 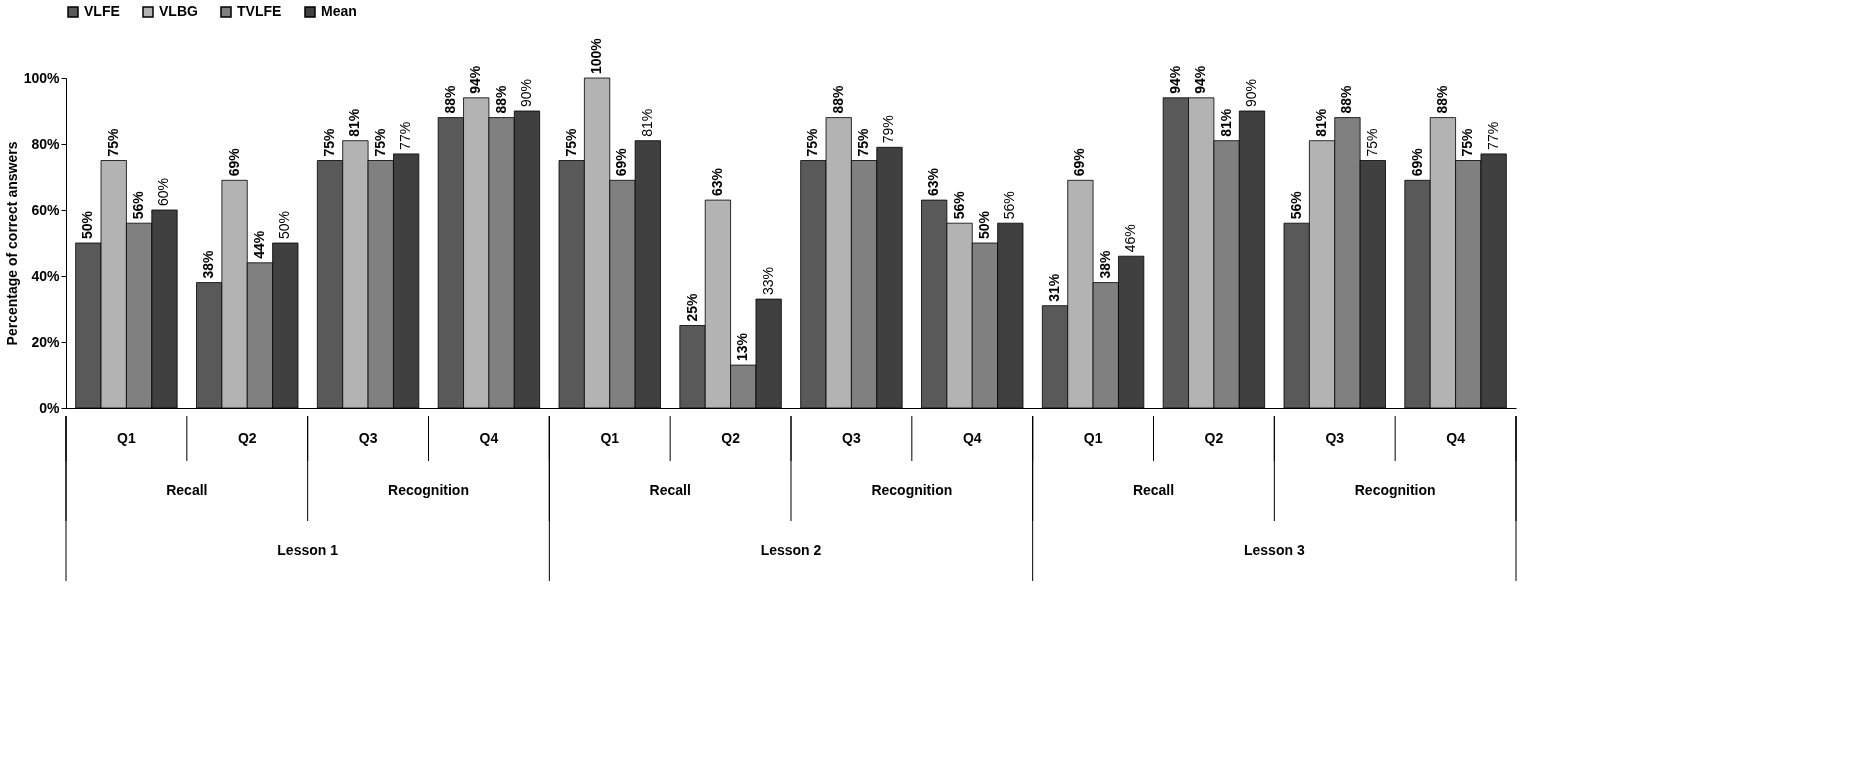 I want to click on legend-label: TVLFE, so click(x=259, y=11).